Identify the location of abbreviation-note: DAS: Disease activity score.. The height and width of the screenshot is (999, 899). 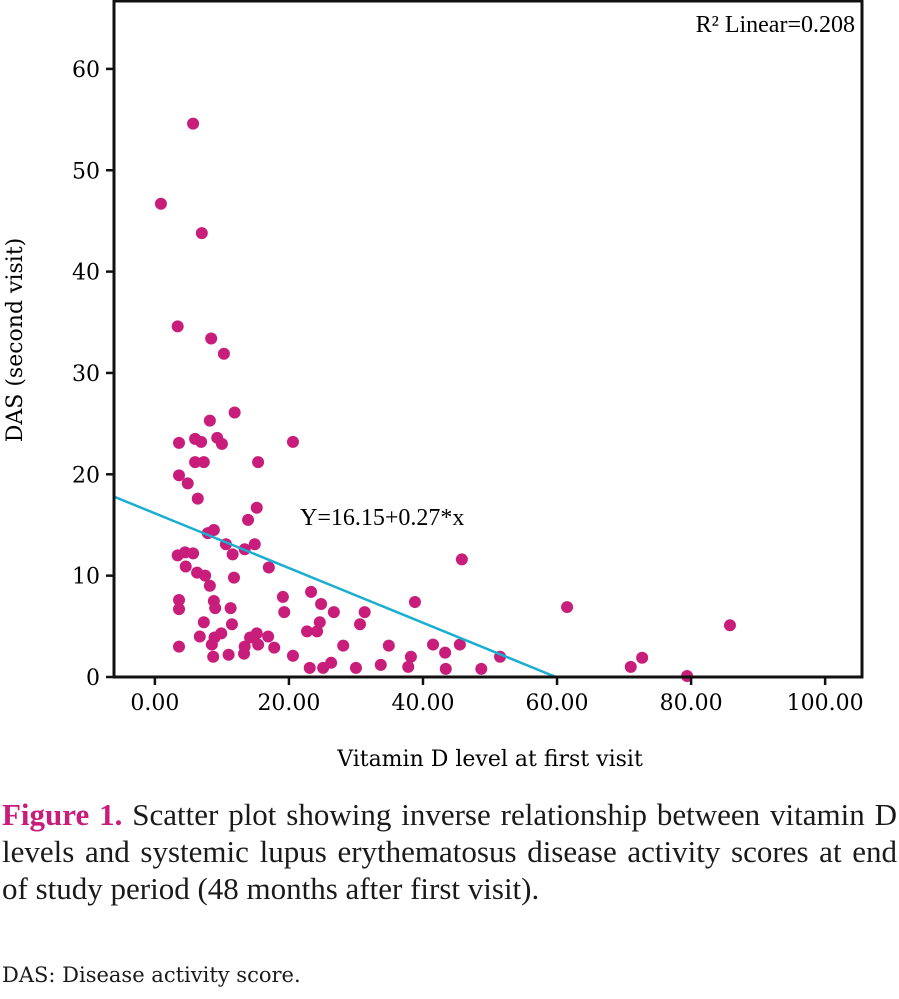
(151, 975).